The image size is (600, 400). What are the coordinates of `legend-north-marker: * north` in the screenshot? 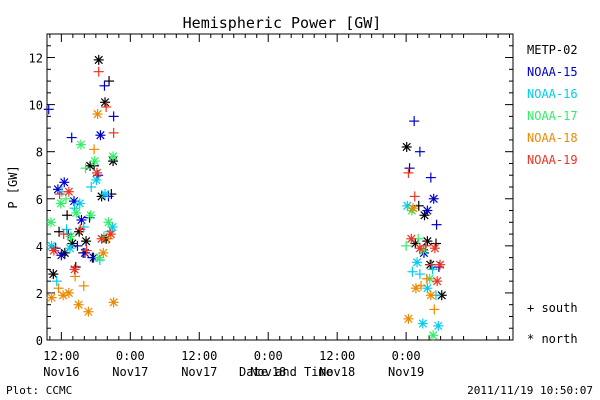 It's located at (552, 339).